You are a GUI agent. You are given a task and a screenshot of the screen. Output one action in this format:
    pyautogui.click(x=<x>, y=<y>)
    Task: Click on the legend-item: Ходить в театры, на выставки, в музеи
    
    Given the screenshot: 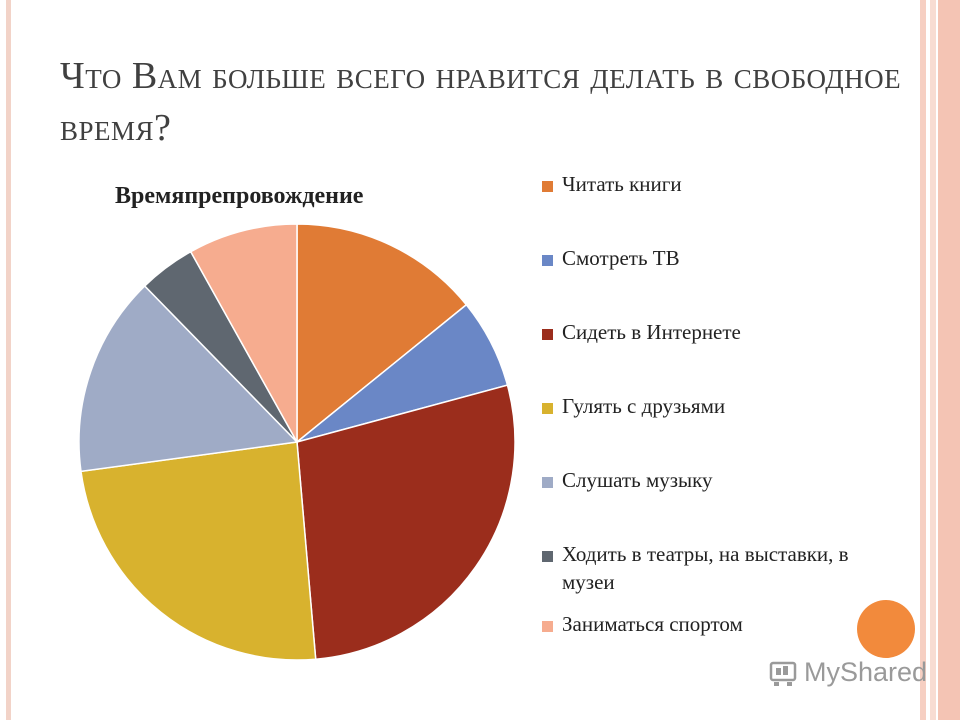 What is the action you would take?
    pyautogui.click(x=707, y=568)
    